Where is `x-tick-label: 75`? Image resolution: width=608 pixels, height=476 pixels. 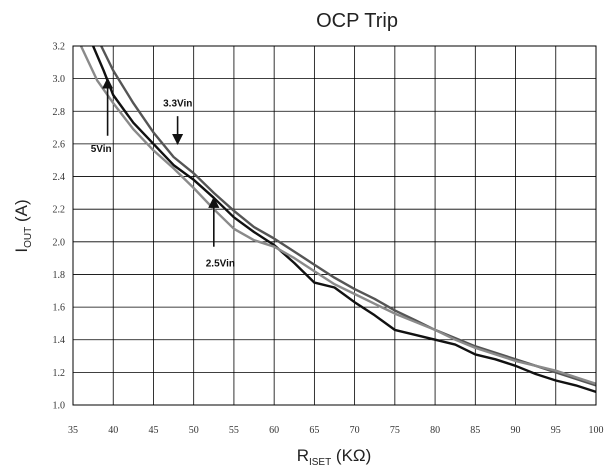
x-tick-label: 75 is located at coordinates (395, 430).